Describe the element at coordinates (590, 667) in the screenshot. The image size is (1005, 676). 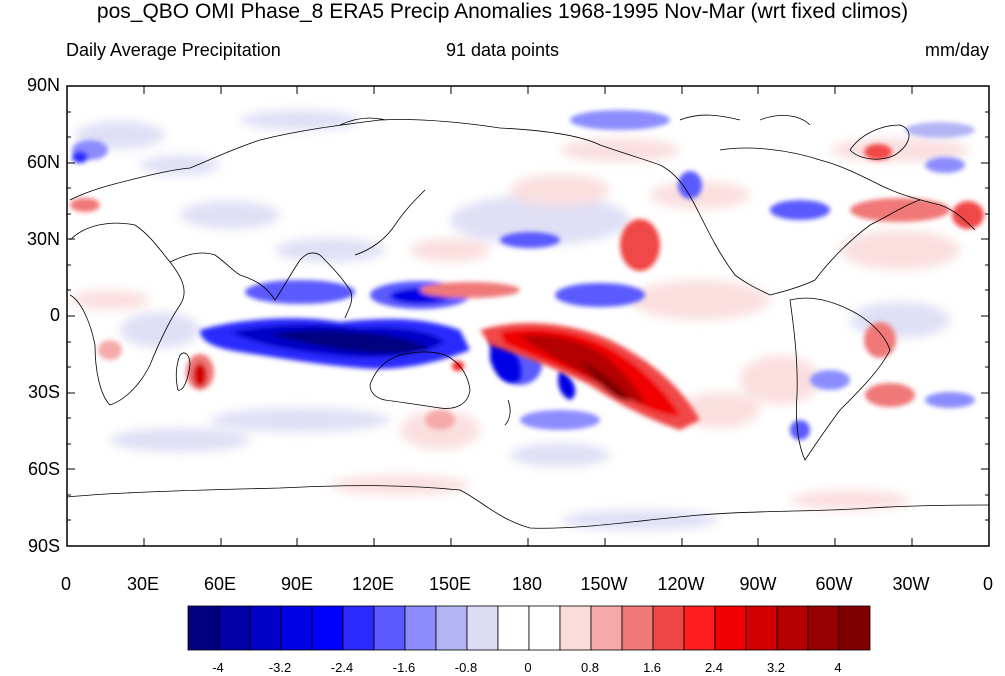
I see `colorbar-label: 0.8` at that location.